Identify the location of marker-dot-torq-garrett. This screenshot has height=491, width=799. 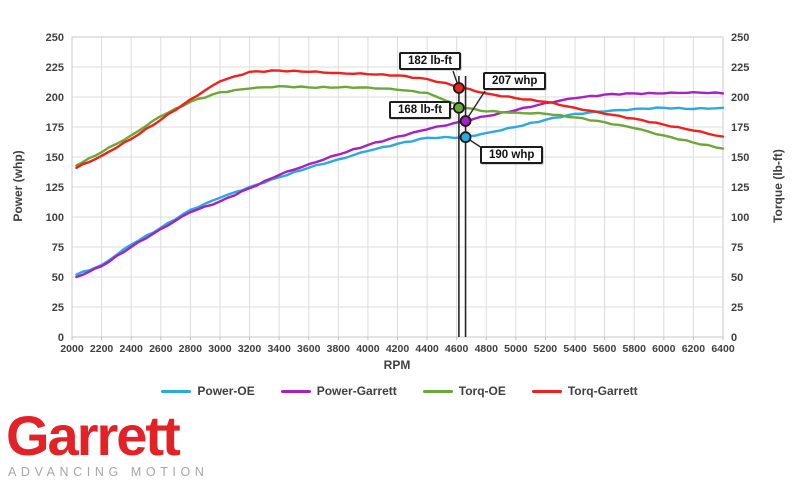
(459, 88).